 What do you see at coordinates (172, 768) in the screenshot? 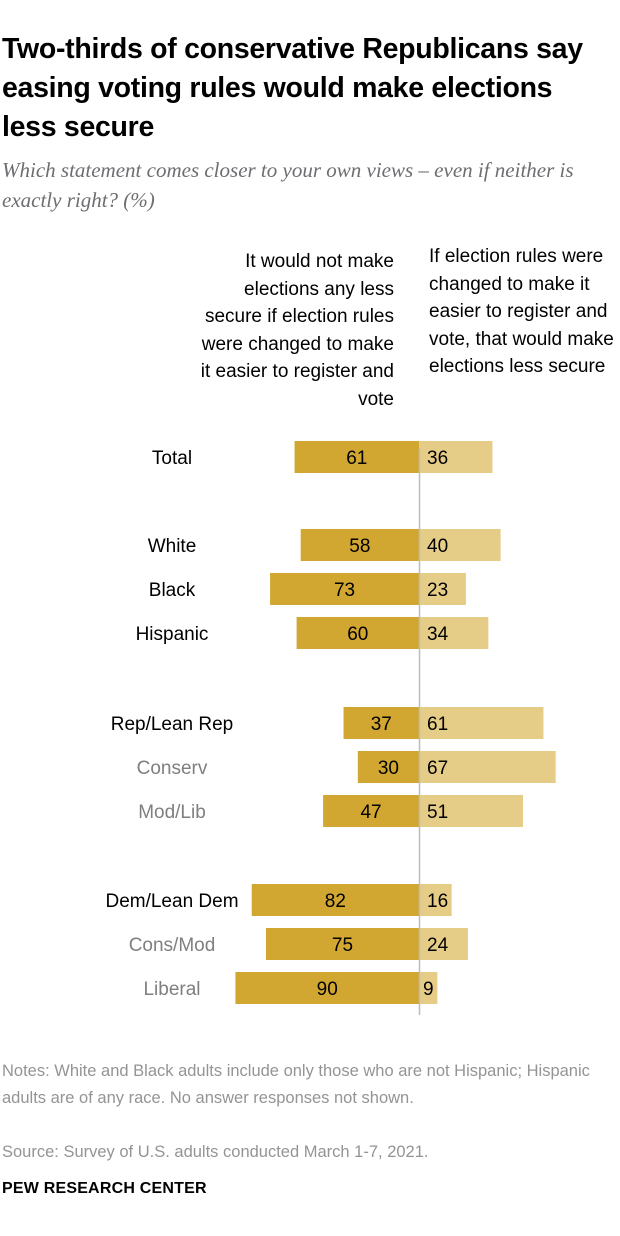
I see `category-label-5: Conserv` at bounding box center [172, 768].